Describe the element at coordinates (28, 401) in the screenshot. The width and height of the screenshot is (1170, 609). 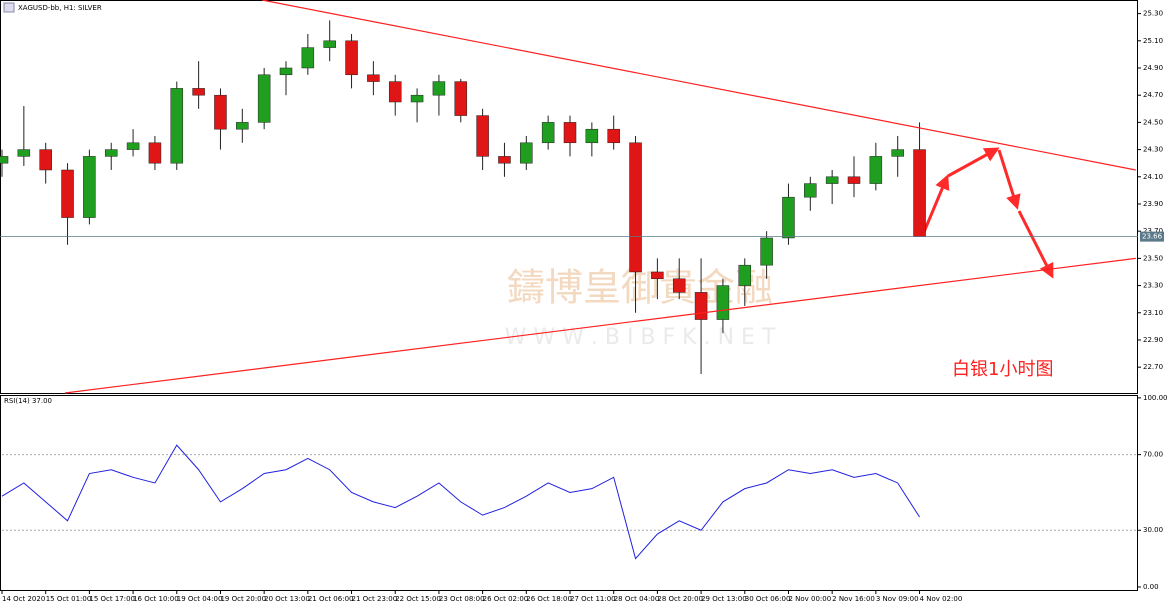
I see `rsi-title: RSI(14) 37.00` at that location.